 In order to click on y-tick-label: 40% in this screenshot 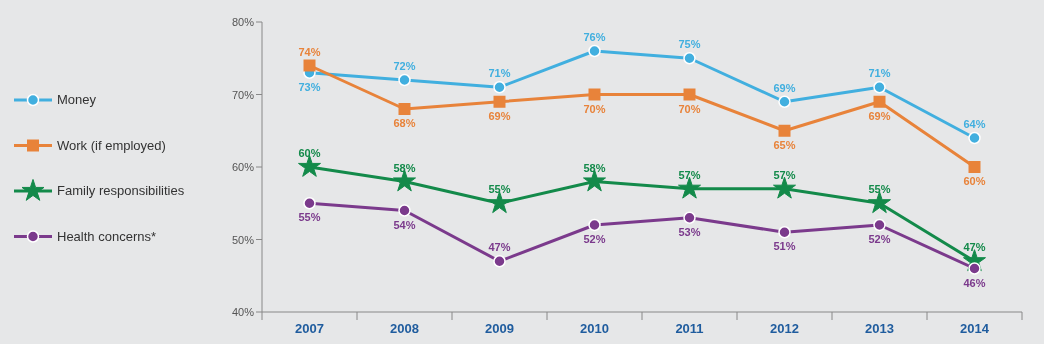, I will do `click(243, 312)`.